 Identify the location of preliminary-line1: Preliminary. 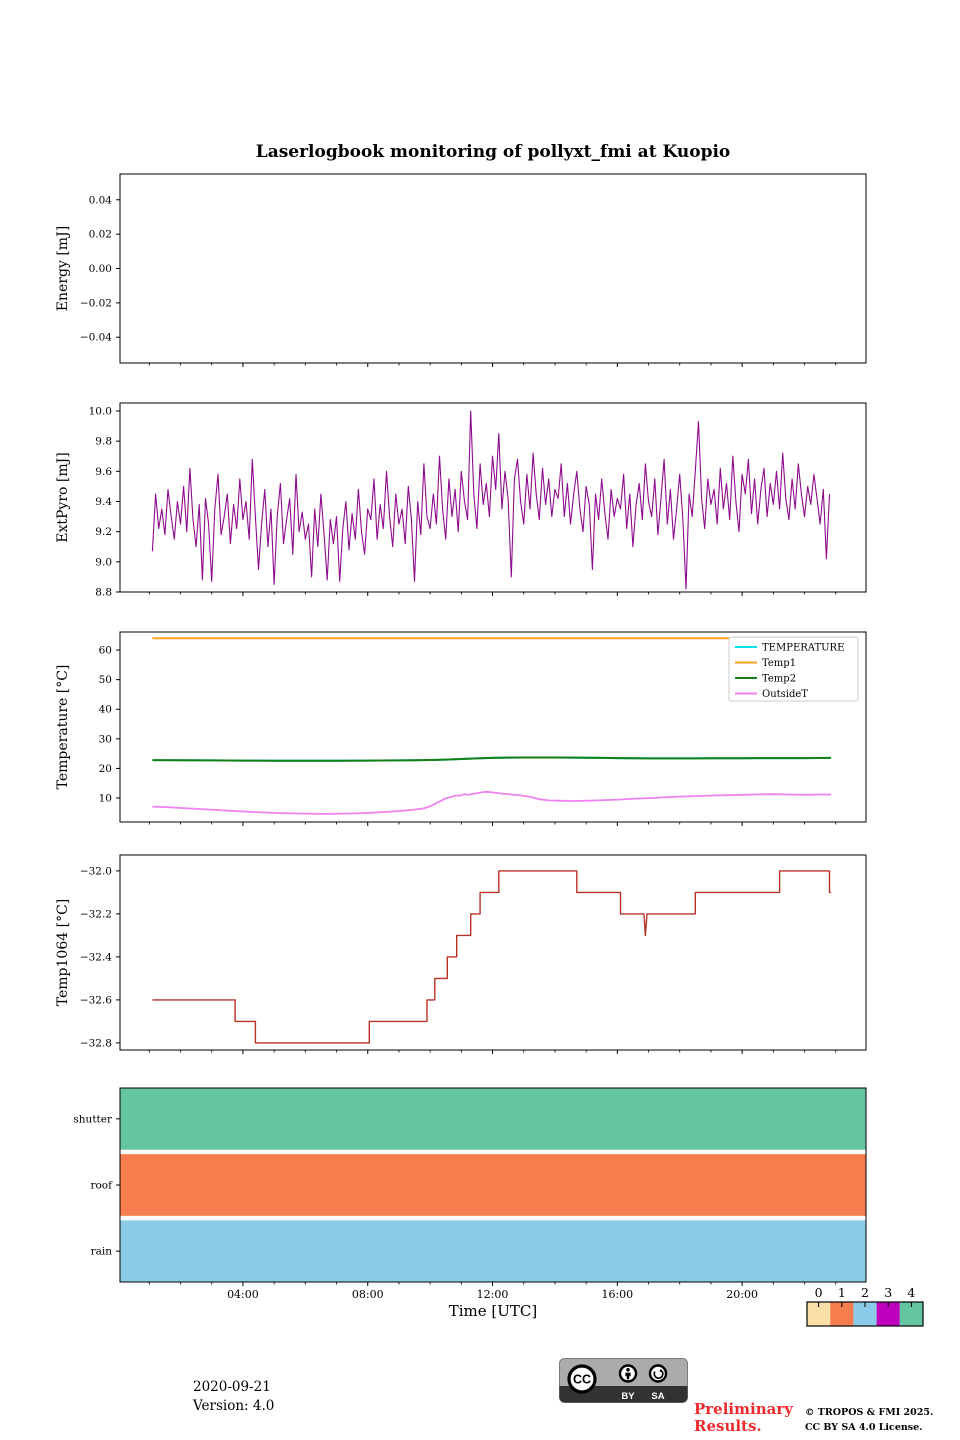
(743, 1409).